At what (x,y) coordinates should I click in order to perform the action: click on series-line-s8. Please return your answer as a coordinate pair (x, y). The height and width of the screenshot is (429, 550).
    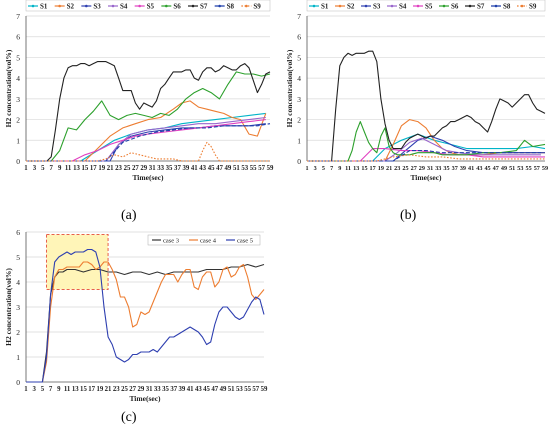
    Looking at the image, I should click on (148, 142).